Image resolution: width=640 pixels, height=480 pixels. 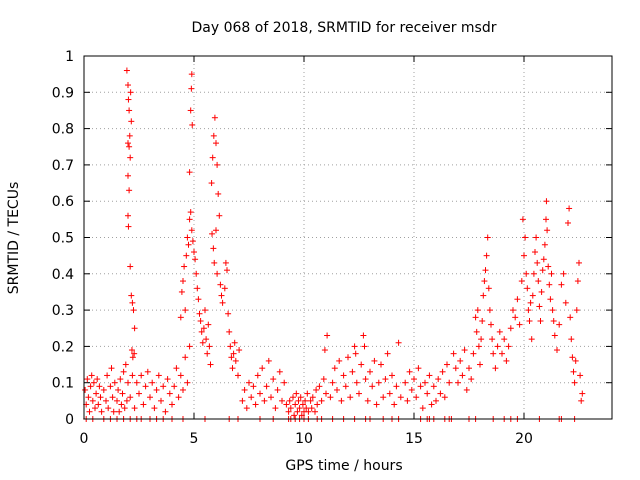 I want to click on y-tick-label: 0.6, so click(x=63, y=202).